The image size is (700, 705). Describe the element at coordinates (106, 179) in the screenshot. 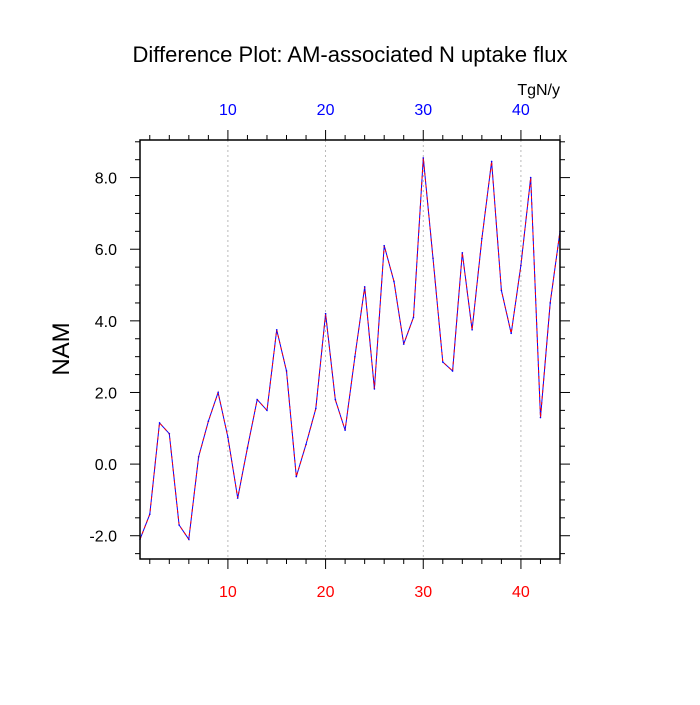

I see `y-tick-label: 8.0` at that location.